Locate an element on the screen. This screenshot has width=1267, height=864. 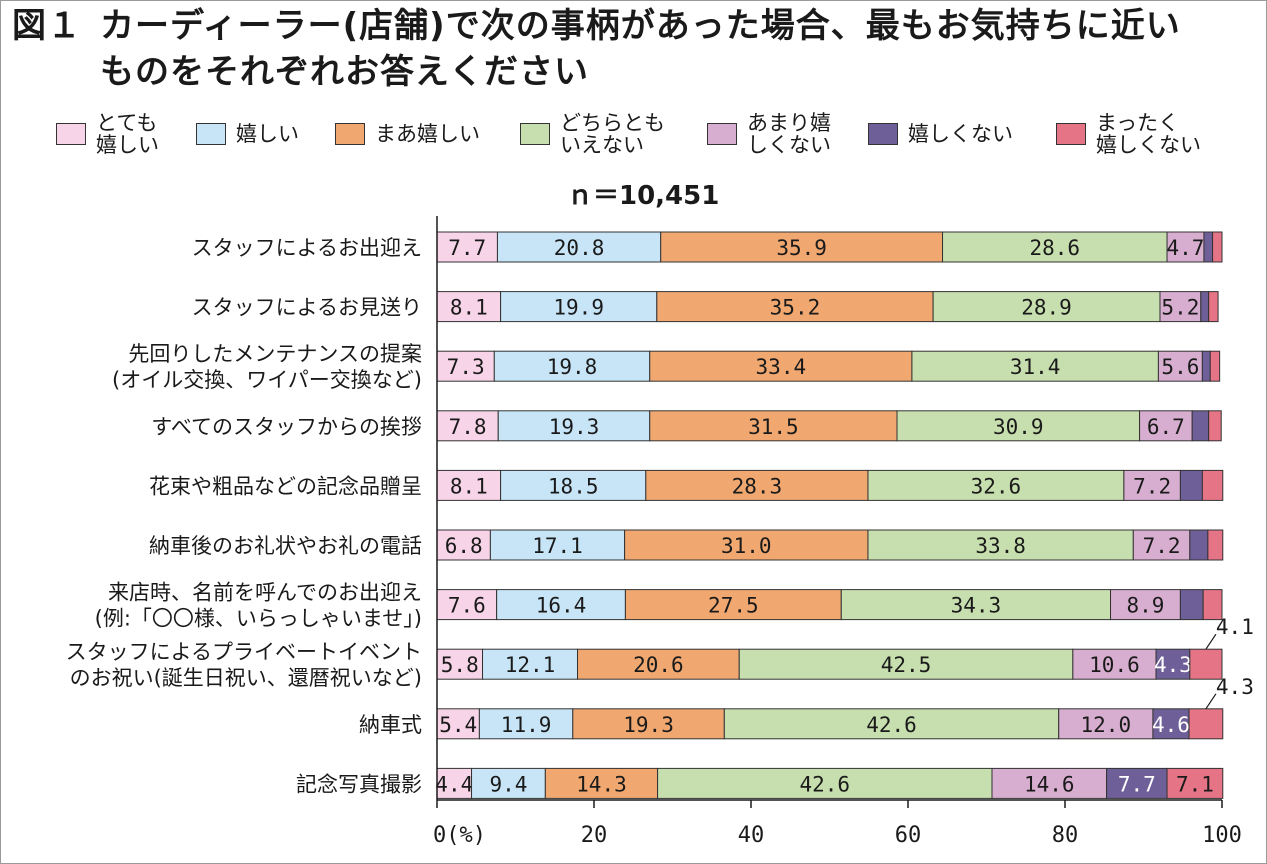
data-label: 4.6 is located at coordinates (1171, 725).